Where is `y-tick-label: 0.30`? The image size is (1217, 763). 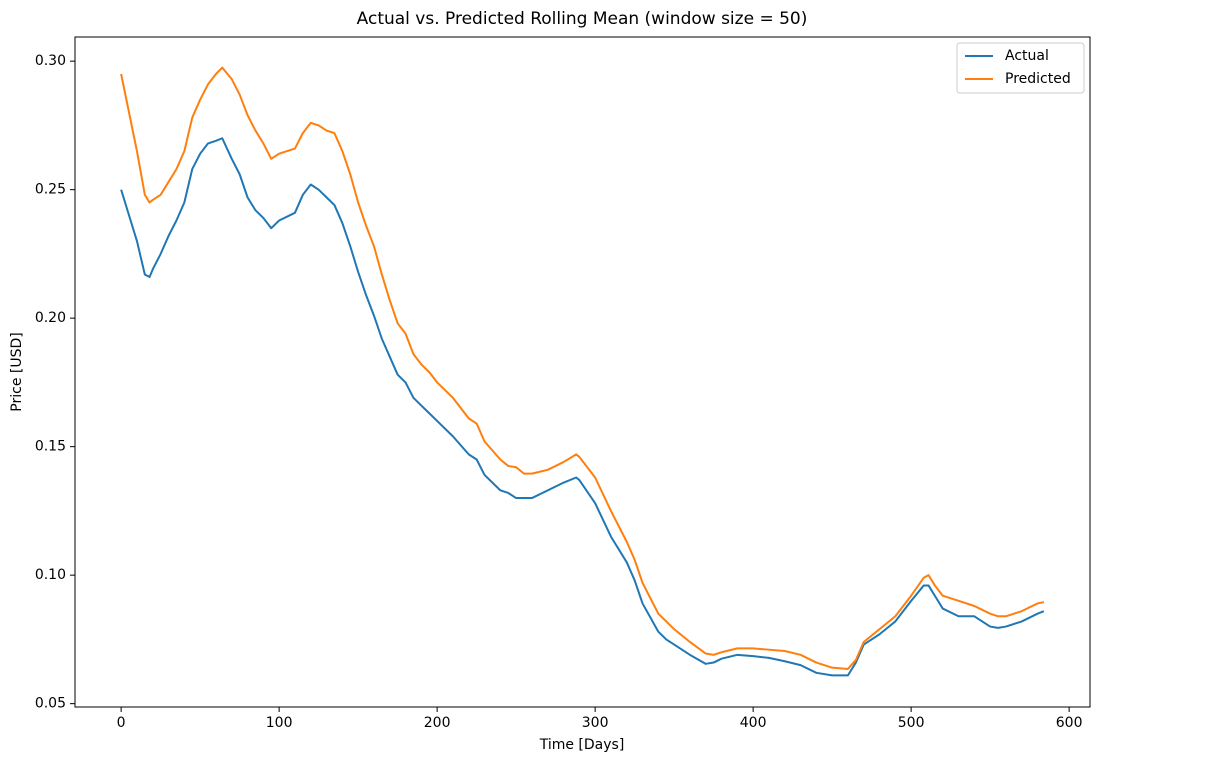 y-tick-label: 0.30 is located at coordinates (50, 61).